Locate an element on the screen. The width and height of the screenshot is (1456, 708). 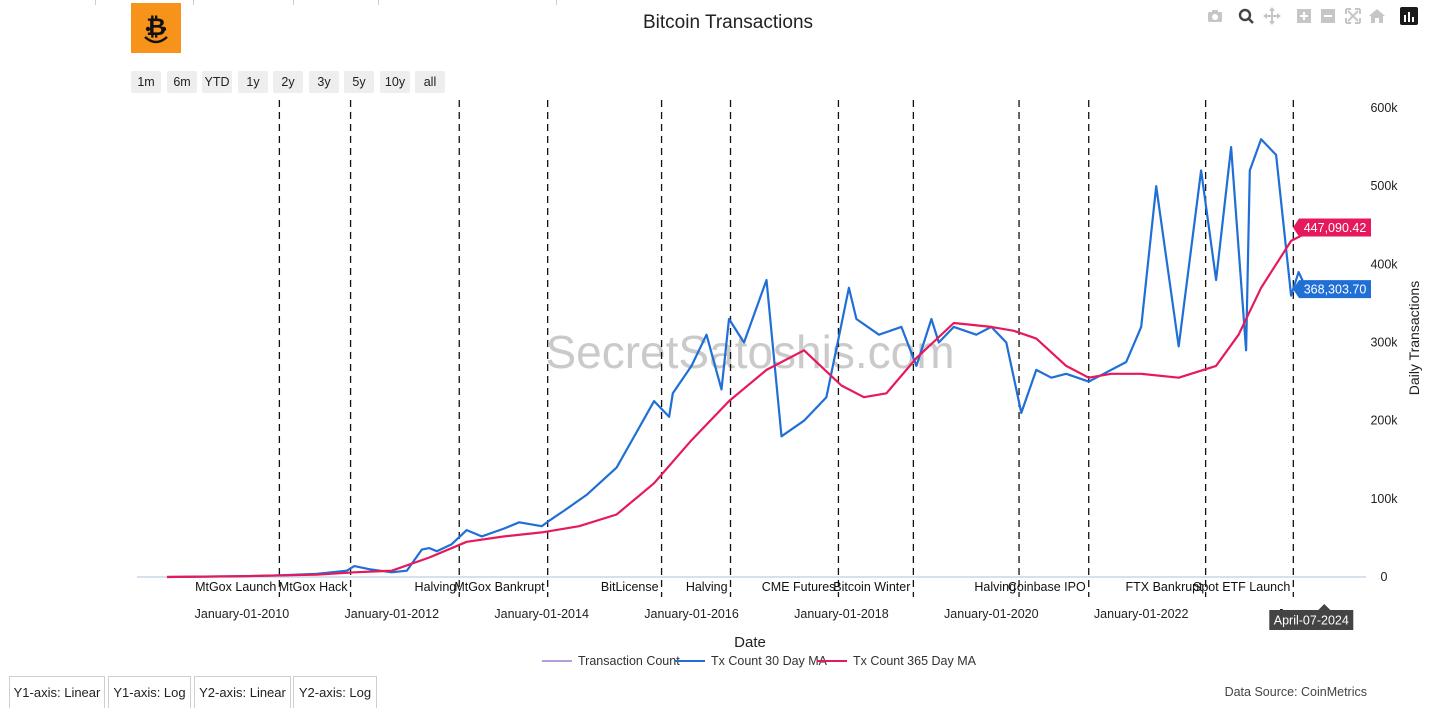
modebar is located at coordinates (1320, 15).